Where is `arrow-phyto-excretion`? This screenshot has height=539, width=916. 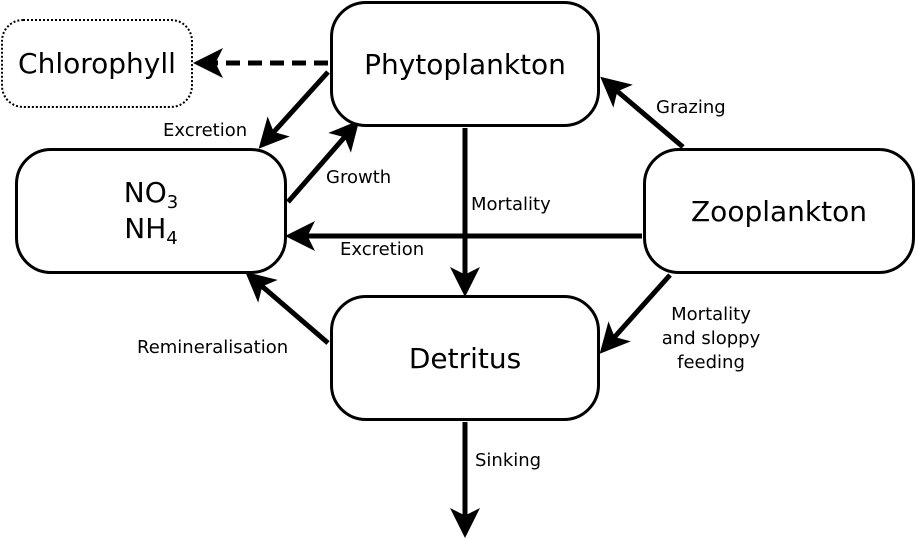
arrow-phyto-excretion is located at coordinates (294, 109).